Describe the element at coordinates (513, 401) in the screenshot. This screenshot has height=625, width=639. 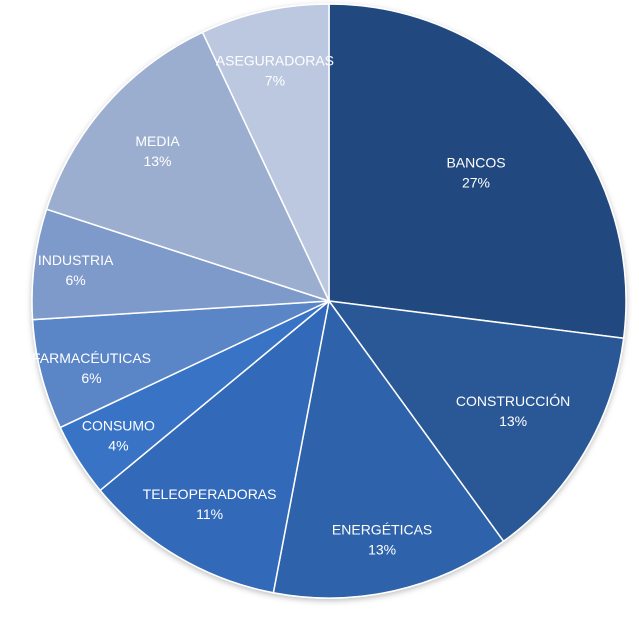
I see `slice-label-construccion: CONSTRUCCIÓN` at that location.